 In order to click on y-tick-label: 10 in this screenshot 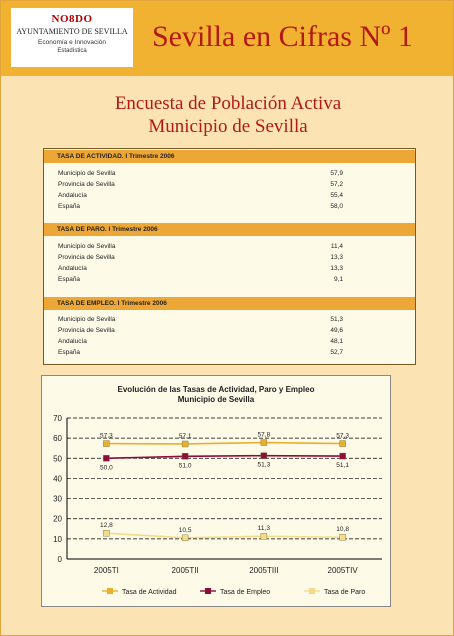, I will do `click(57, 539)`.